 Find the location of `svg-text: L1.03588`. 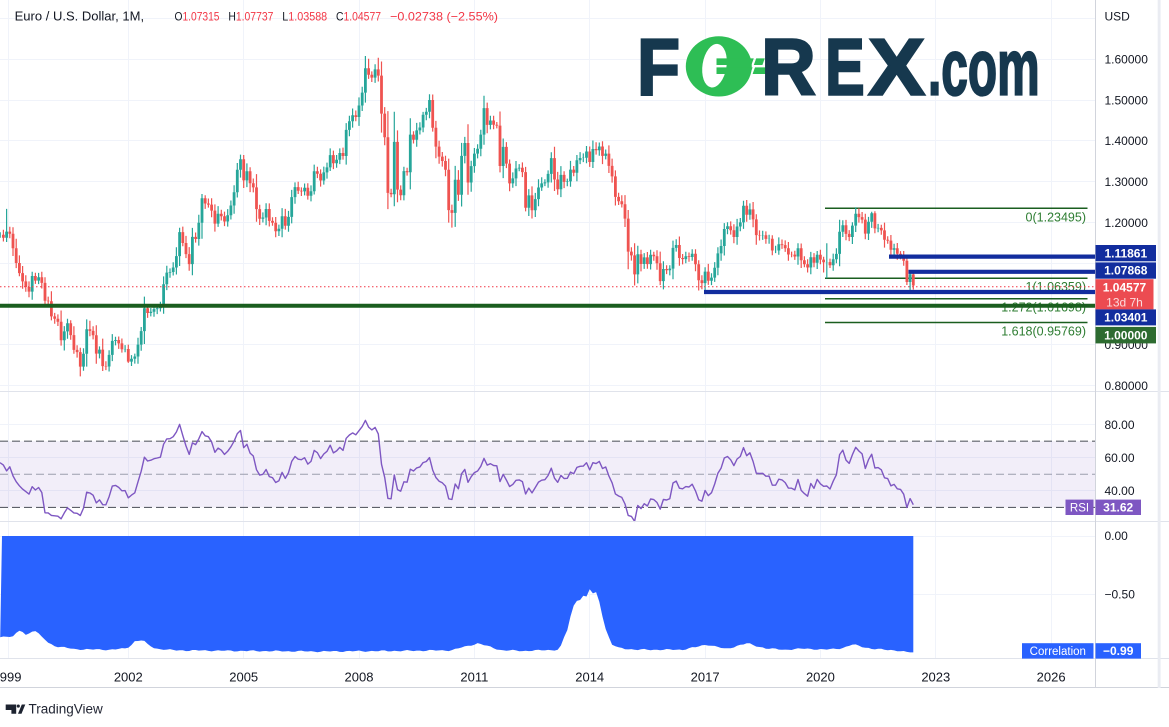

svg-text: L1.03588 is located at coordinates (304, 17).